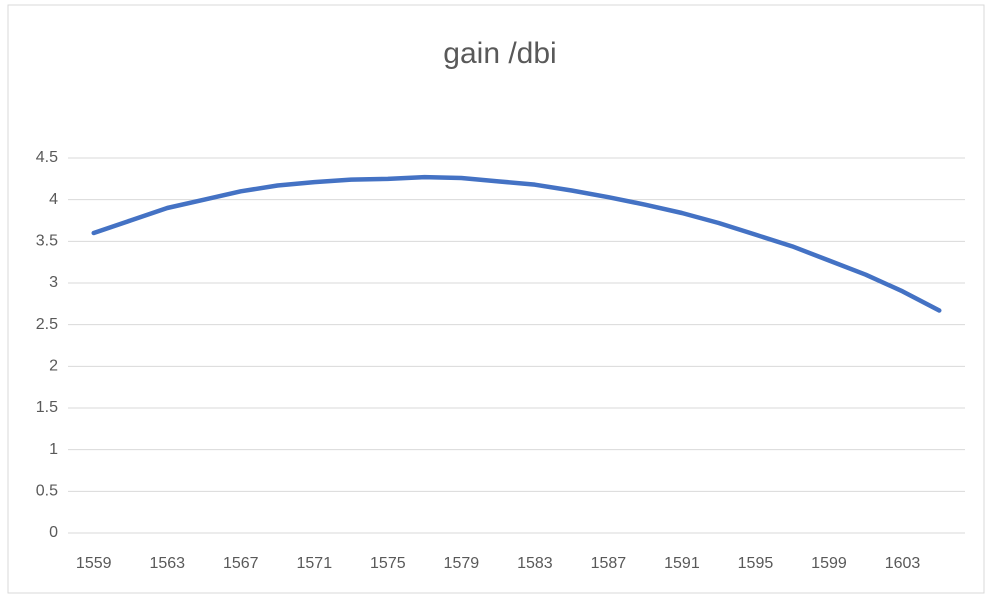 This screenshot has height=596, width=986. I want to click on x-tick-label: 1603, so click(903, 563).